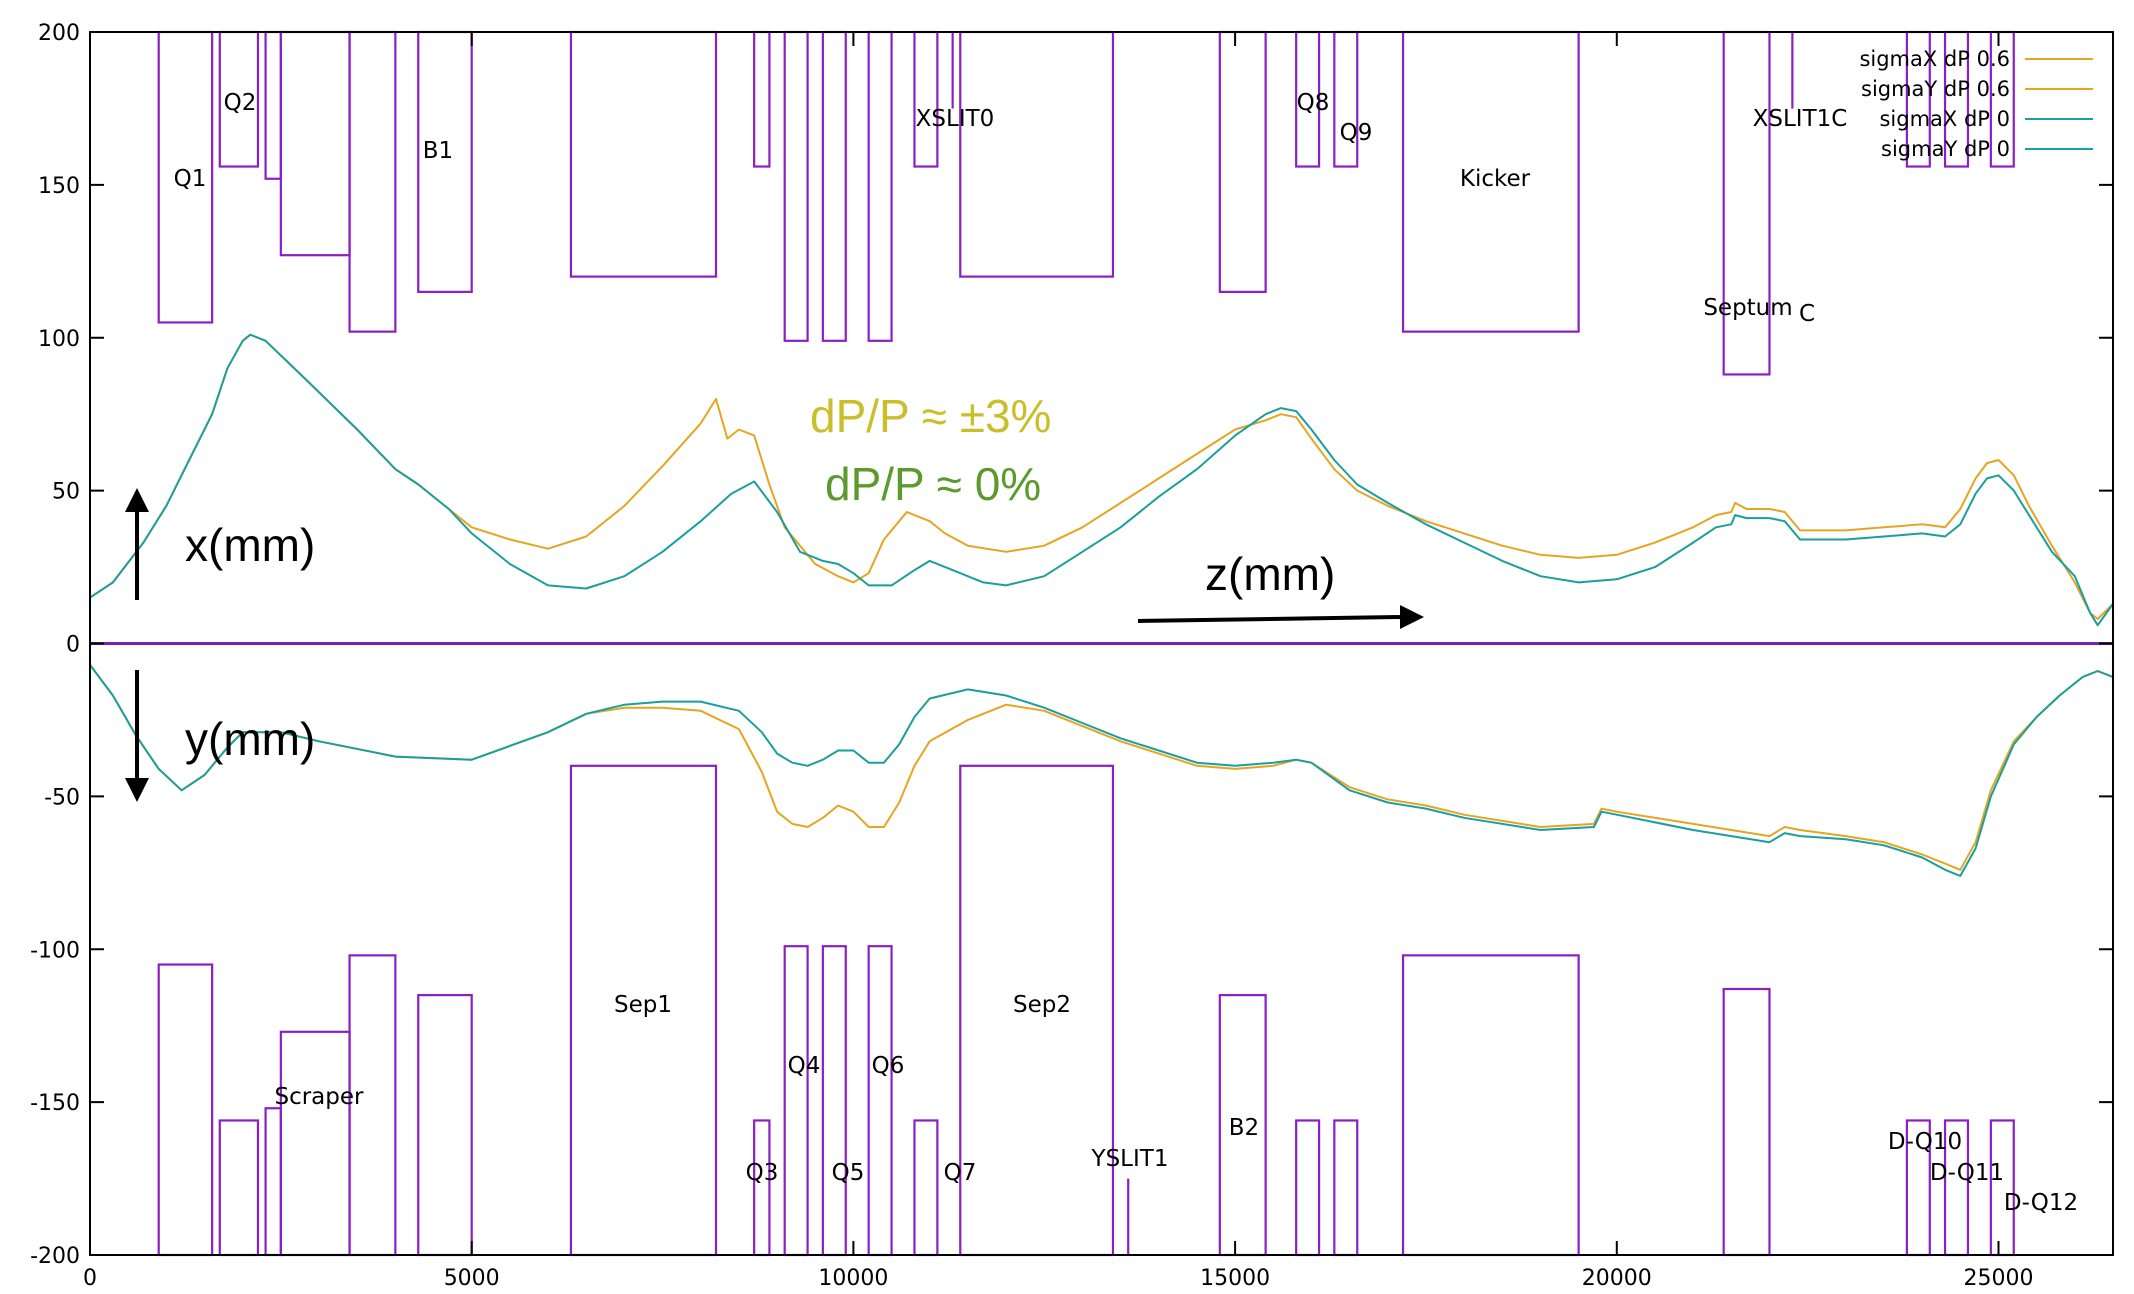 Image resolution: width=2134 pixels, height=1294 pixels. What do you see at coordinates (834, 1101) in the screenshot?
I see `aperture-y-q5` at bounding box center [834, 1101].